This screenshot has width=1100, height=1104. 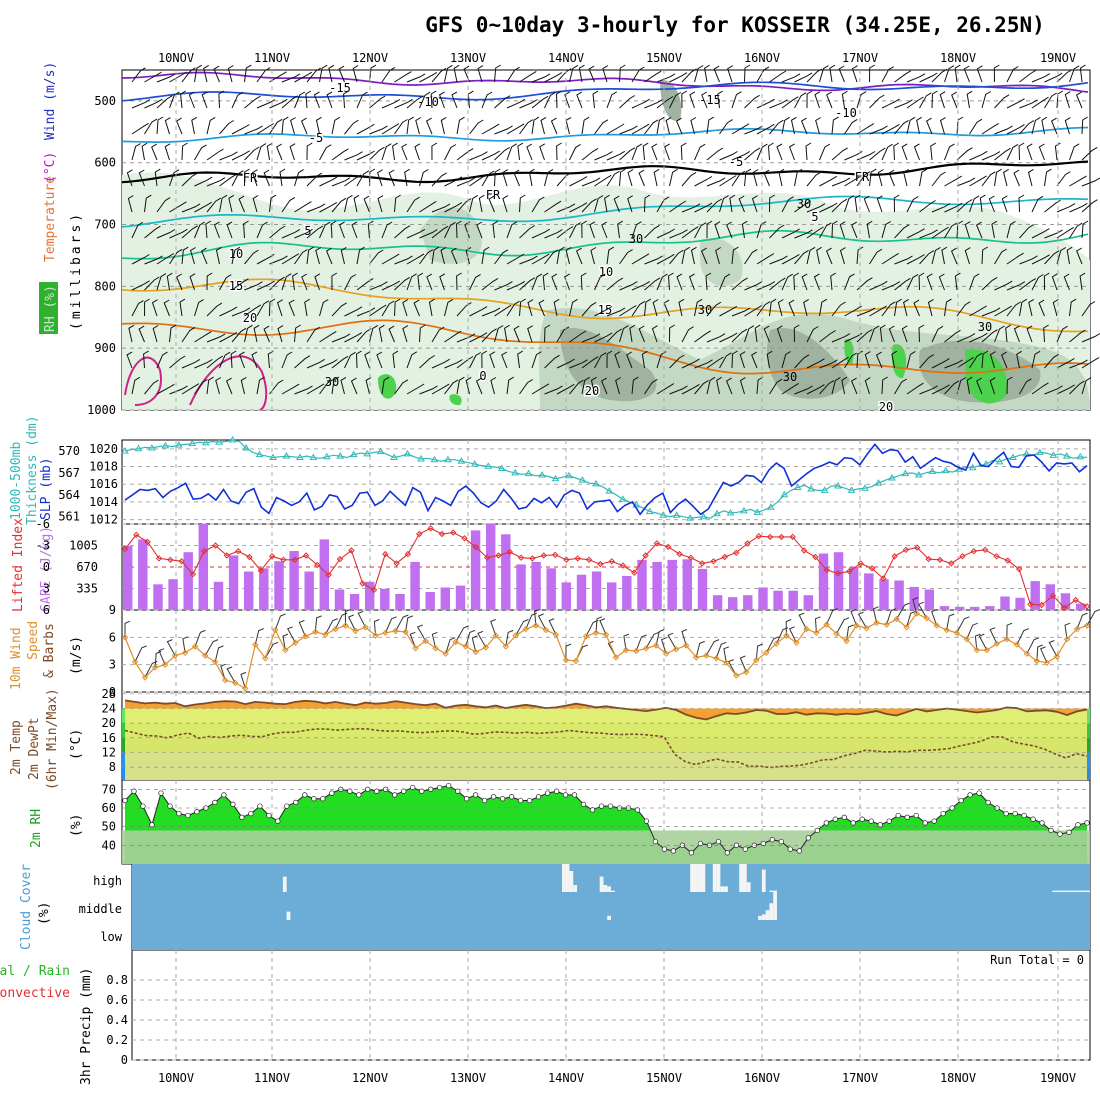 I want to click on rh2m-label-b: (%), so click(x=76, y=825).